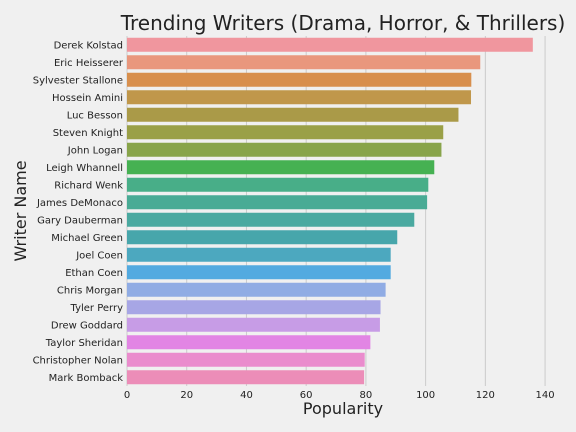 This screenshot has height=432, width=576. Describe the element at coordinates (87, 98) in the screenshot. I see `category-label: Hossein Amini` at that location.